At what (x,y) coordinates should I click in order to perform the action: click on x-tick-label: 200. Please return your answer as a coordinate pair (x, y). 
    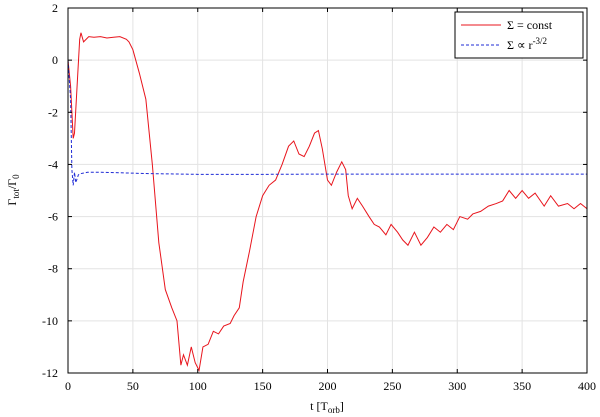
    Looking at the image, I should click on (328, 386).